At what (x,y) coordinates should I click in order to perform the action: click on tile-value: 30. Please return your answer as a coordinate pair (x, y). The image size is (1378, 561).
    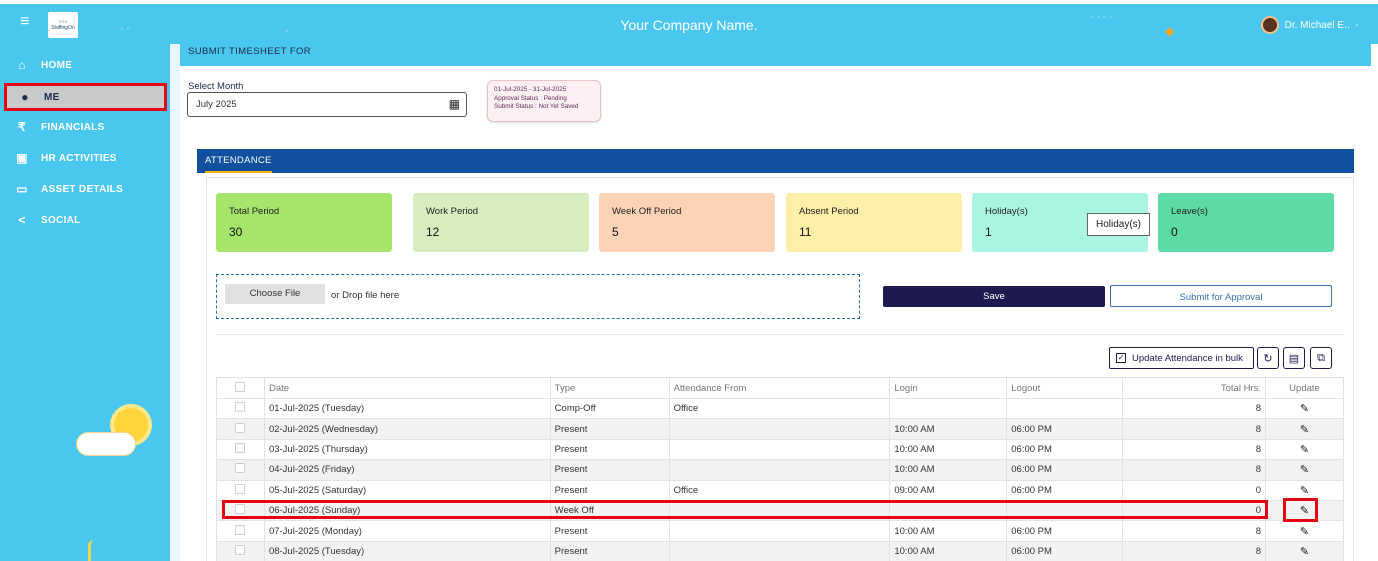
    Looking at the image, I should click on (236, 232).